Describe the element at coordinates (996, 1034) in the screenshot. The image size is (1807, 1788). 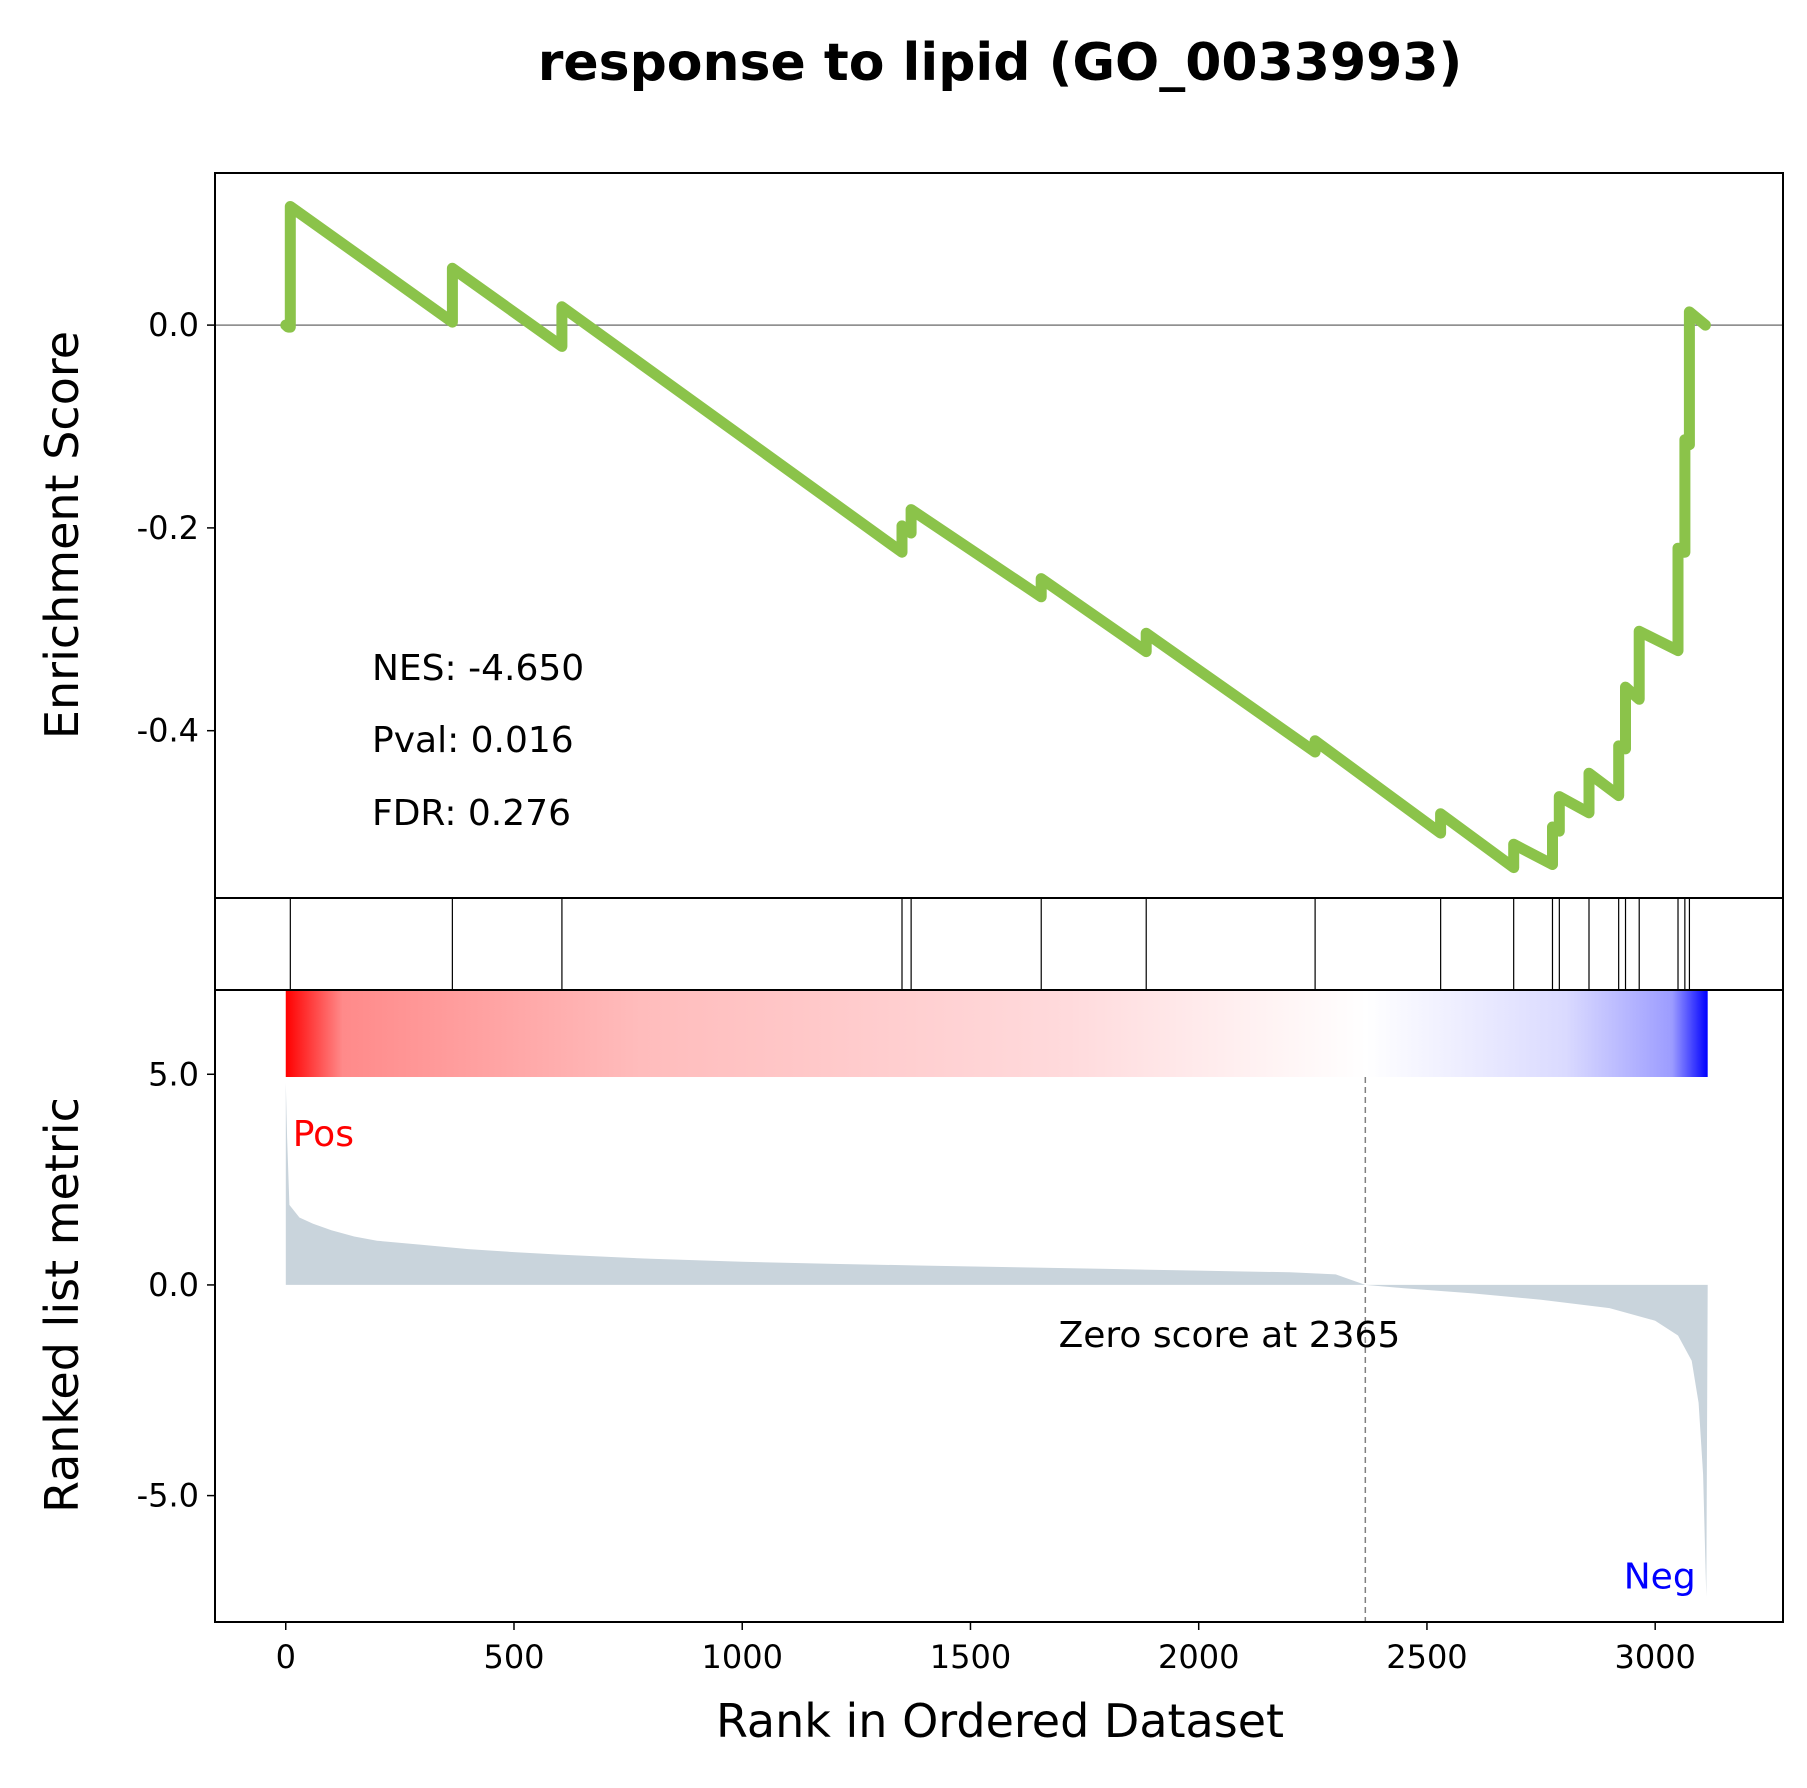
I see `rank-heatmap-bar` at that location.